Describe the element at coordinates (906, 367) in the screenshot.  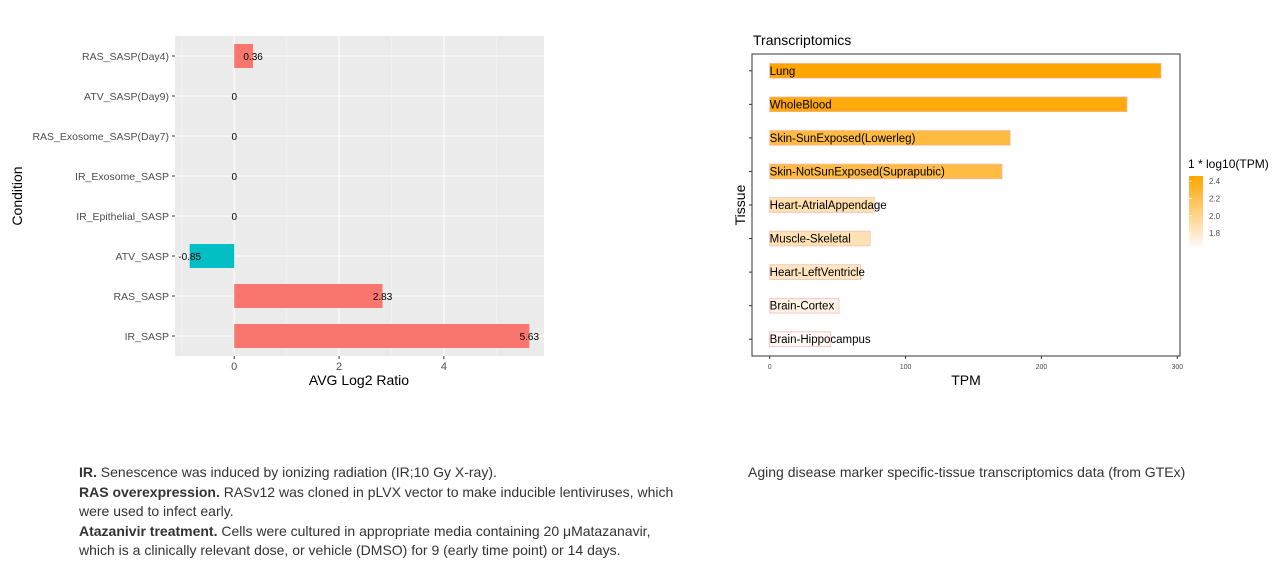
I see `x-tick-label: 100` at that location.